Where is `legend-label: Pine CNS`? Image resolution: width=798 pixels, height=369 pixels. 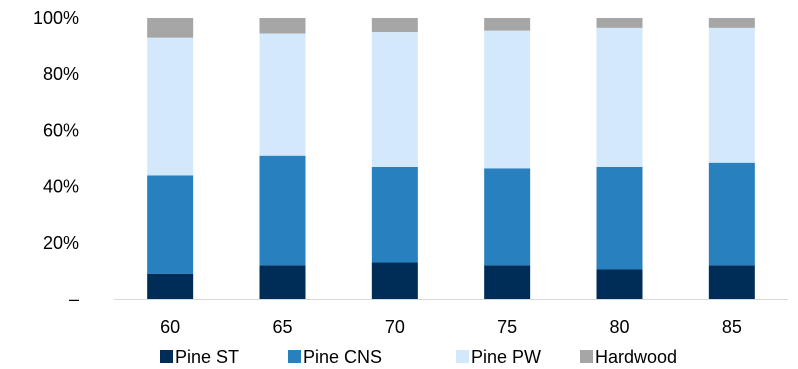
legend-label: Pine CNS is located at coordinates (342, 357).